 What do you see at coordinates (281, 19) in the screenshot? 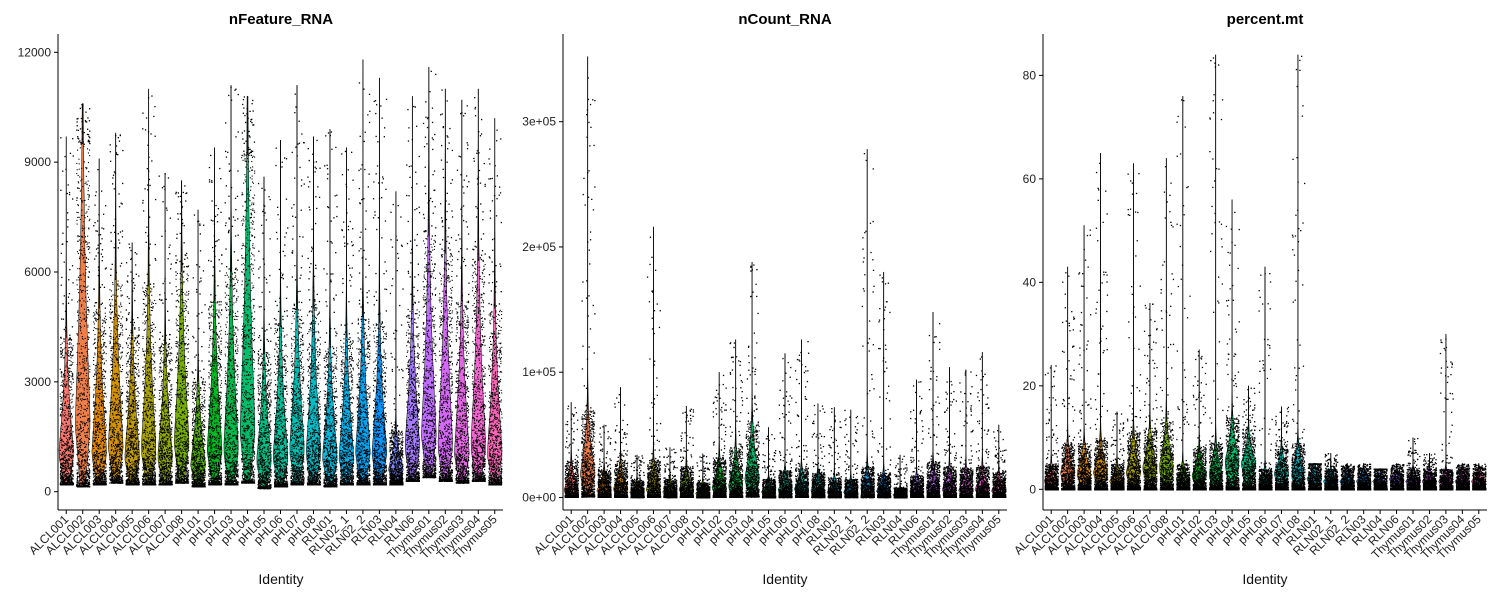
I see `panel-title: nFeature_RNA` at bounding box center [281, 19].